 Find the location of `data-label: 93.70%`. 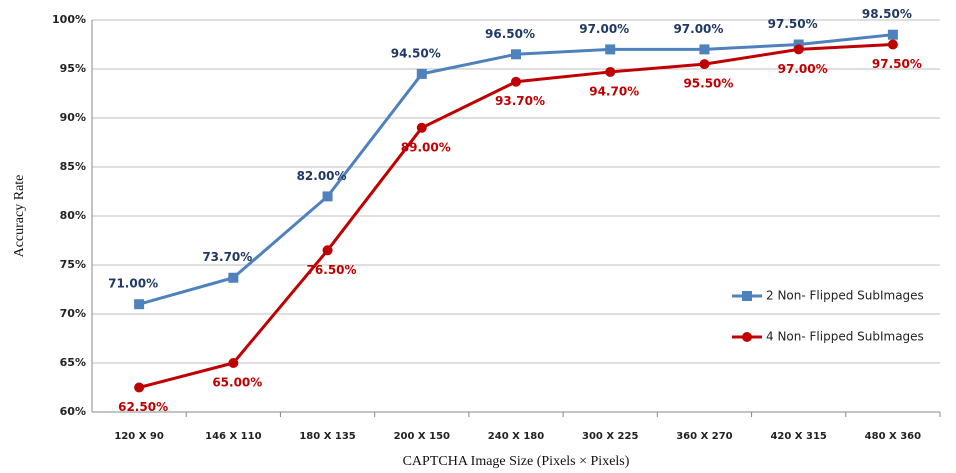

data-label: 93.70% is located at coordinates (520, 101).